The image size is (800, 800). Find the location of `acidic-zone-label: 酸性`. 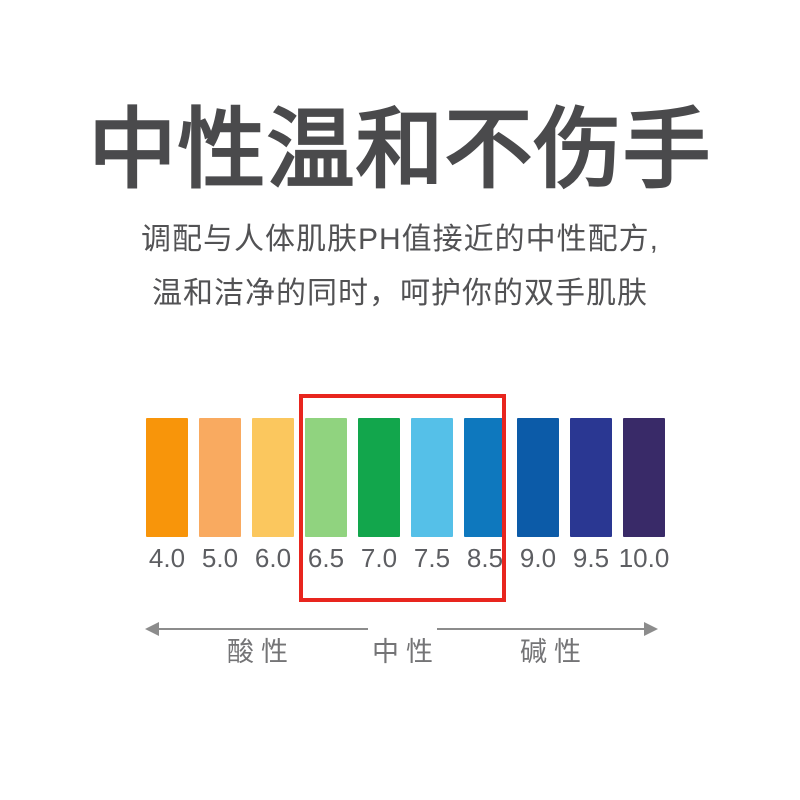

acidic-zone-label: 酸性 is located at coordinates (261, 652).